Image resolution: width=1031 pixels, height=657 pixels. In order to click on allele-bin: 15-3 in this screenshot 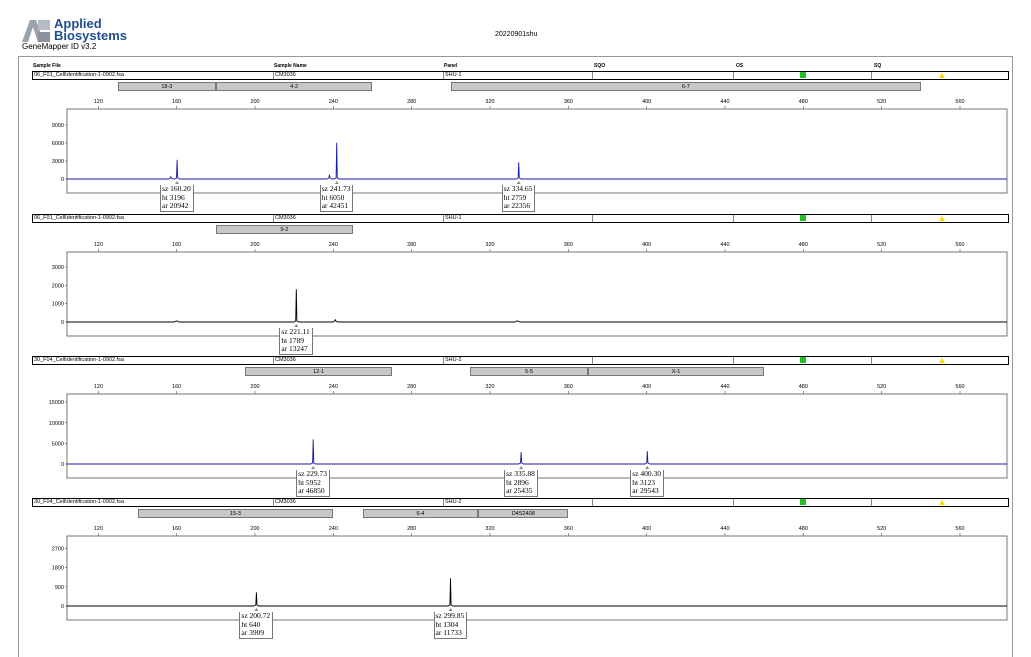, I will do `click(235, 513)`.